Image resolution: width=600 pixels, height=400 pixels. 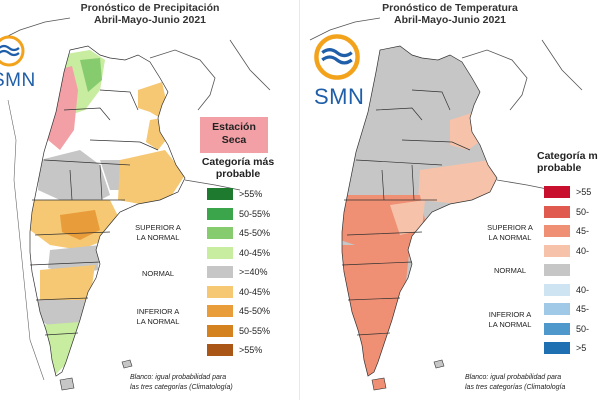 I want to click on temp-legend-label: >5, so click(x=581, y=348).